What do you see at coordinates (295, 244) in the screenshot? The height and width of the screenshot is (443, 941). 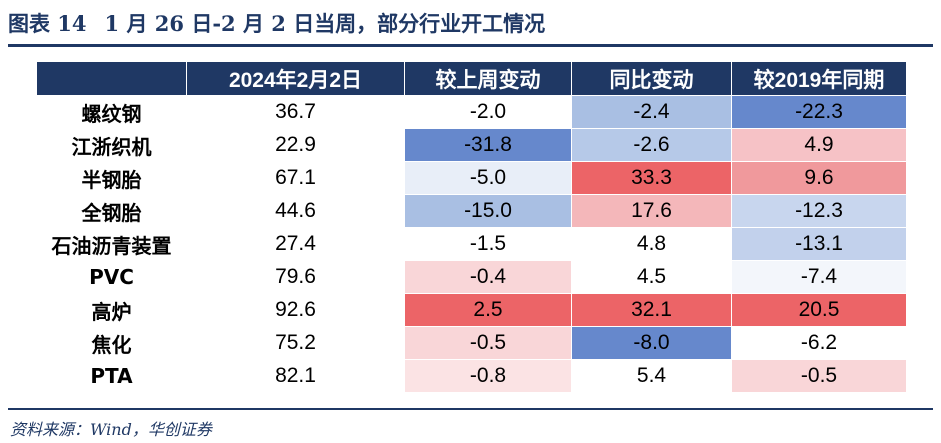 I see `table-cell: 27.4` at bounding box center [295, 244].